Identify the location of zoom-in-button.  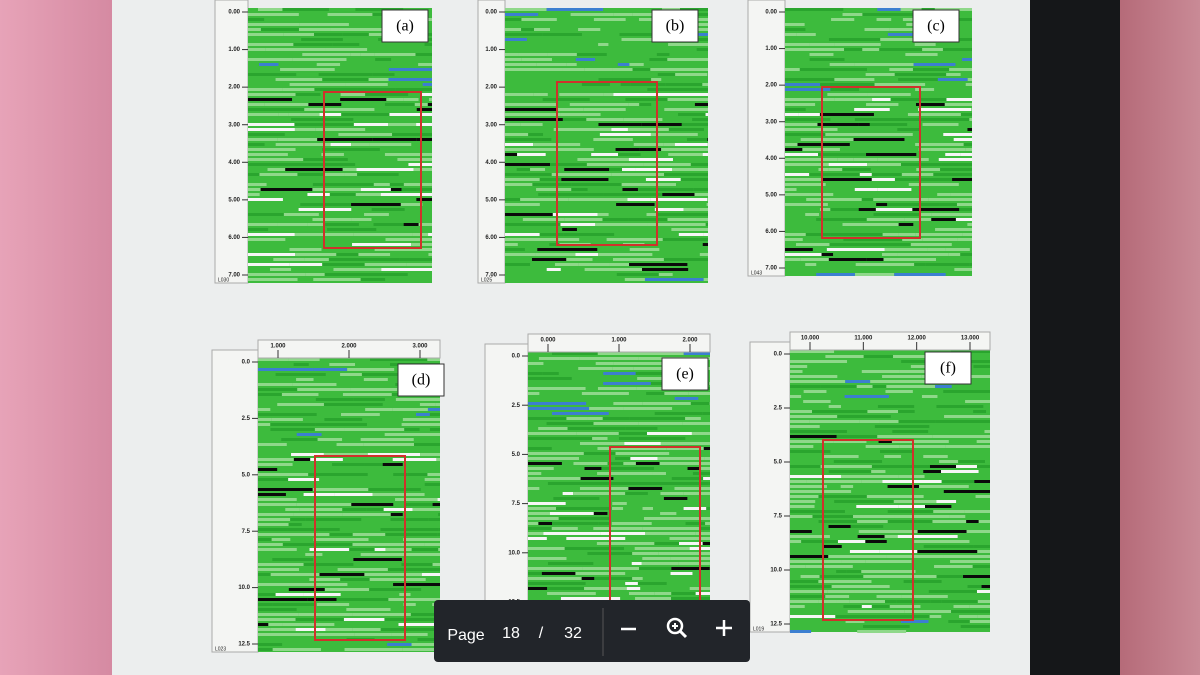
(724, 628).